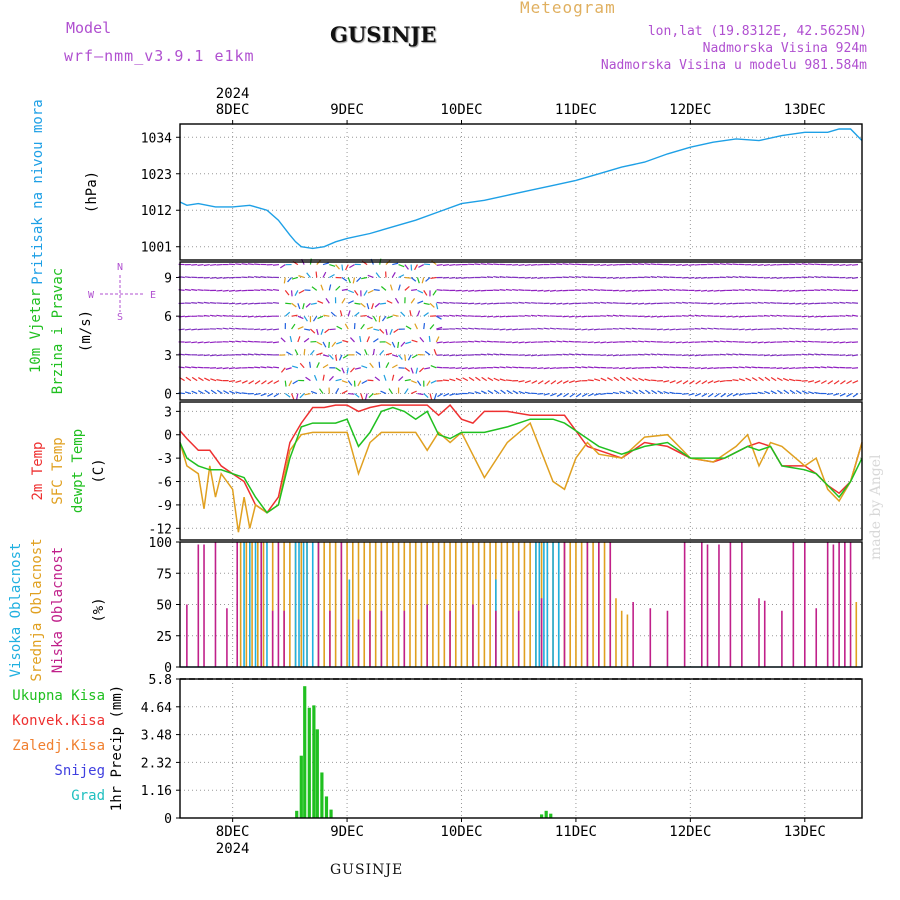 Image resolution: width=900 pixels, height=900 pixels. Describe the element at coordinates (168, 356) in the screenshot. I see `y-tick-label: 3` at that location.